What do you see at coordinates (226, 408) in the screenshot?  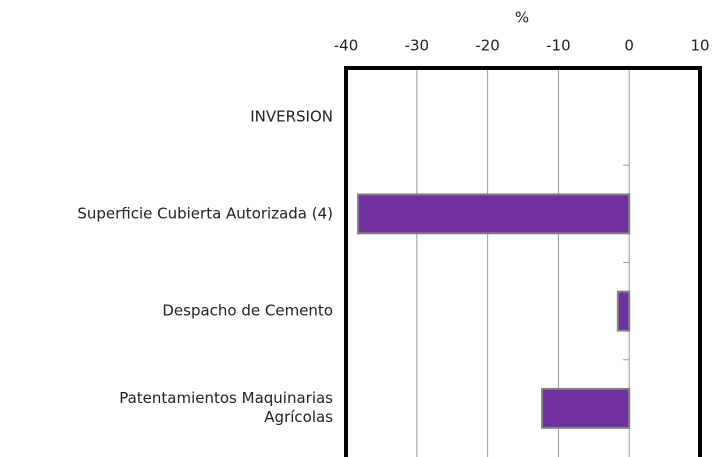 I see `y-tick-label: Patentamientos Maquinarias Agrícolas` at bounding box center [226, 408].